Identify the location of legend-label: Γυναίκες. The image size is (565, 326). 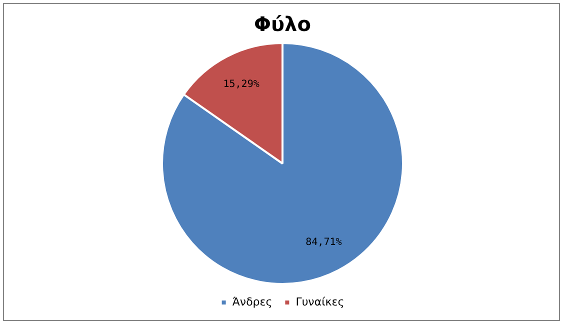
(320, 301).